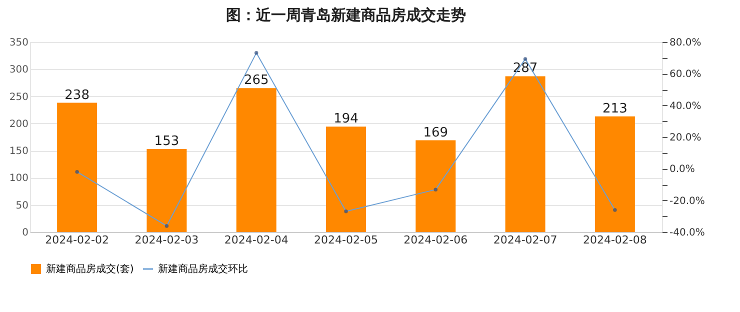 The width and height of the screenshot is (740, 312). Describe the element at coordinates (682, 170) in the screenshot. I see `y2-tick-label: 0.0%` at that location.